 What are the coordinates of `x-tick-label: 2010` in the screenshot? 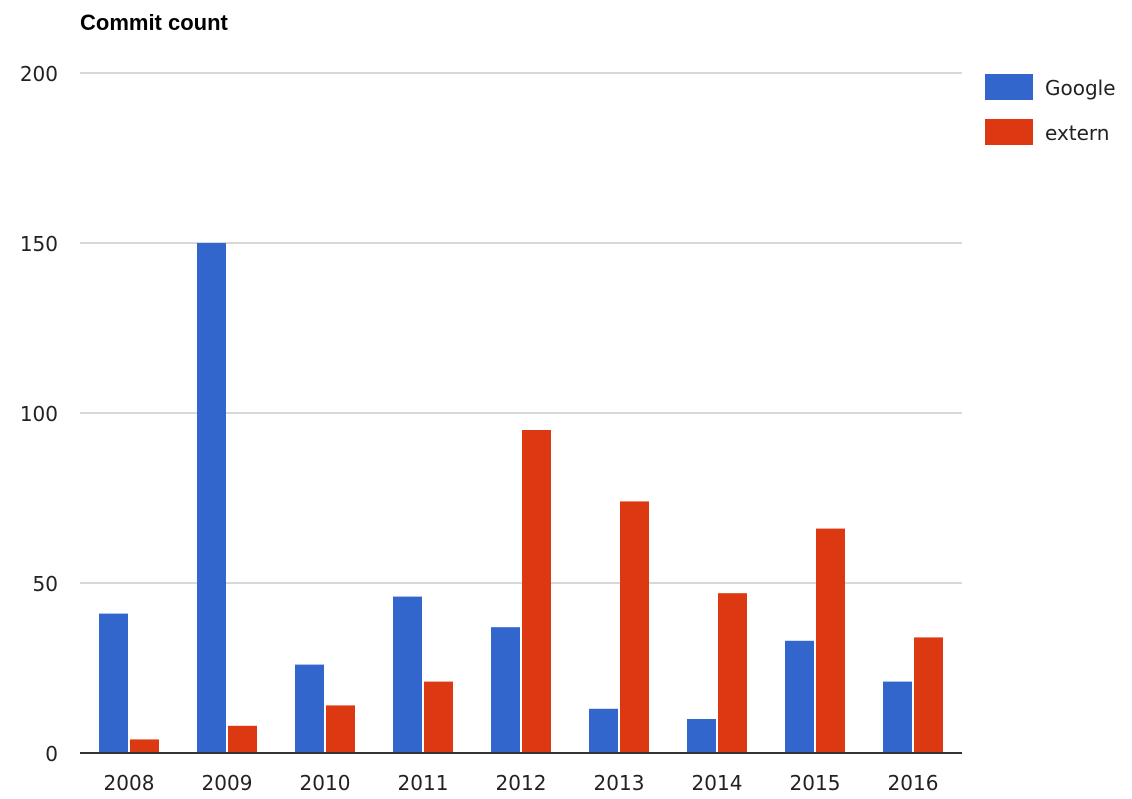 It's located at (325, 783).